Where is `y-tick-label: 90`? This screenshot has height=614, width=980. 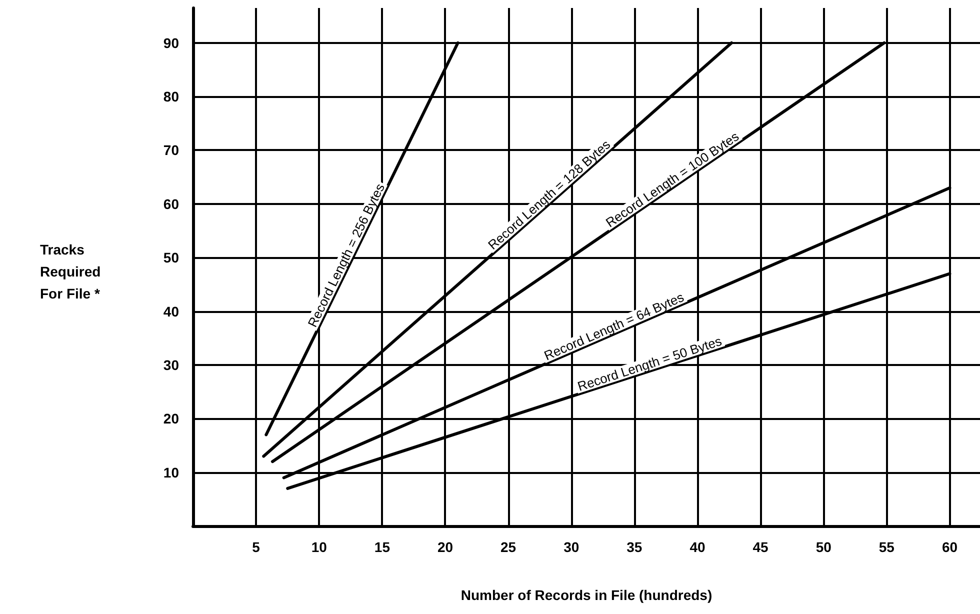 y-tick-label: 90 is located at coordinates (171, 42).